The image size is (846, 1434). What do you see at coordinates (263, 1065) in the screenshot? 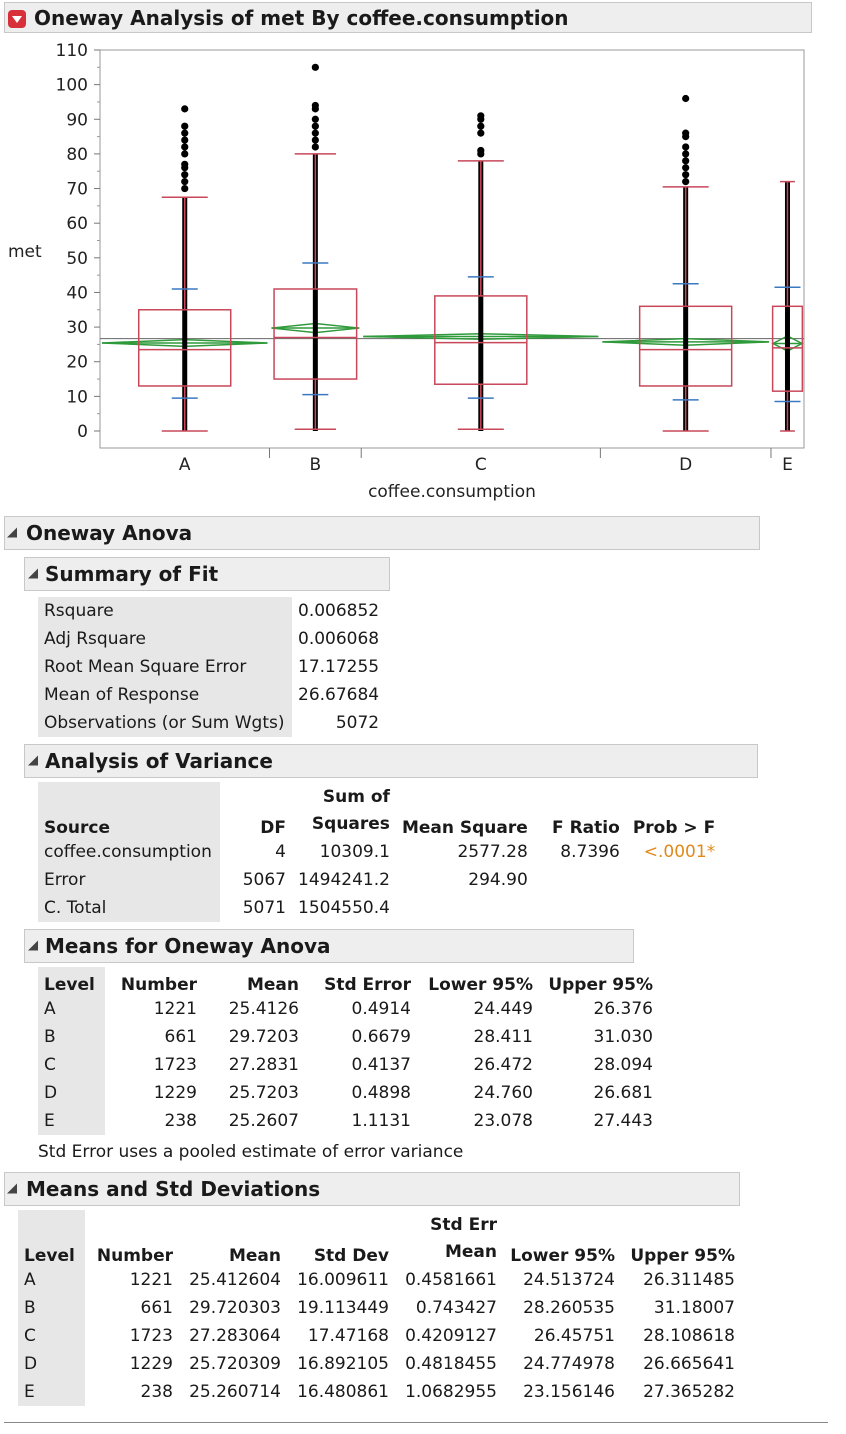
I see `means-cell: 27.2831` at bounding box center [263, 1065].